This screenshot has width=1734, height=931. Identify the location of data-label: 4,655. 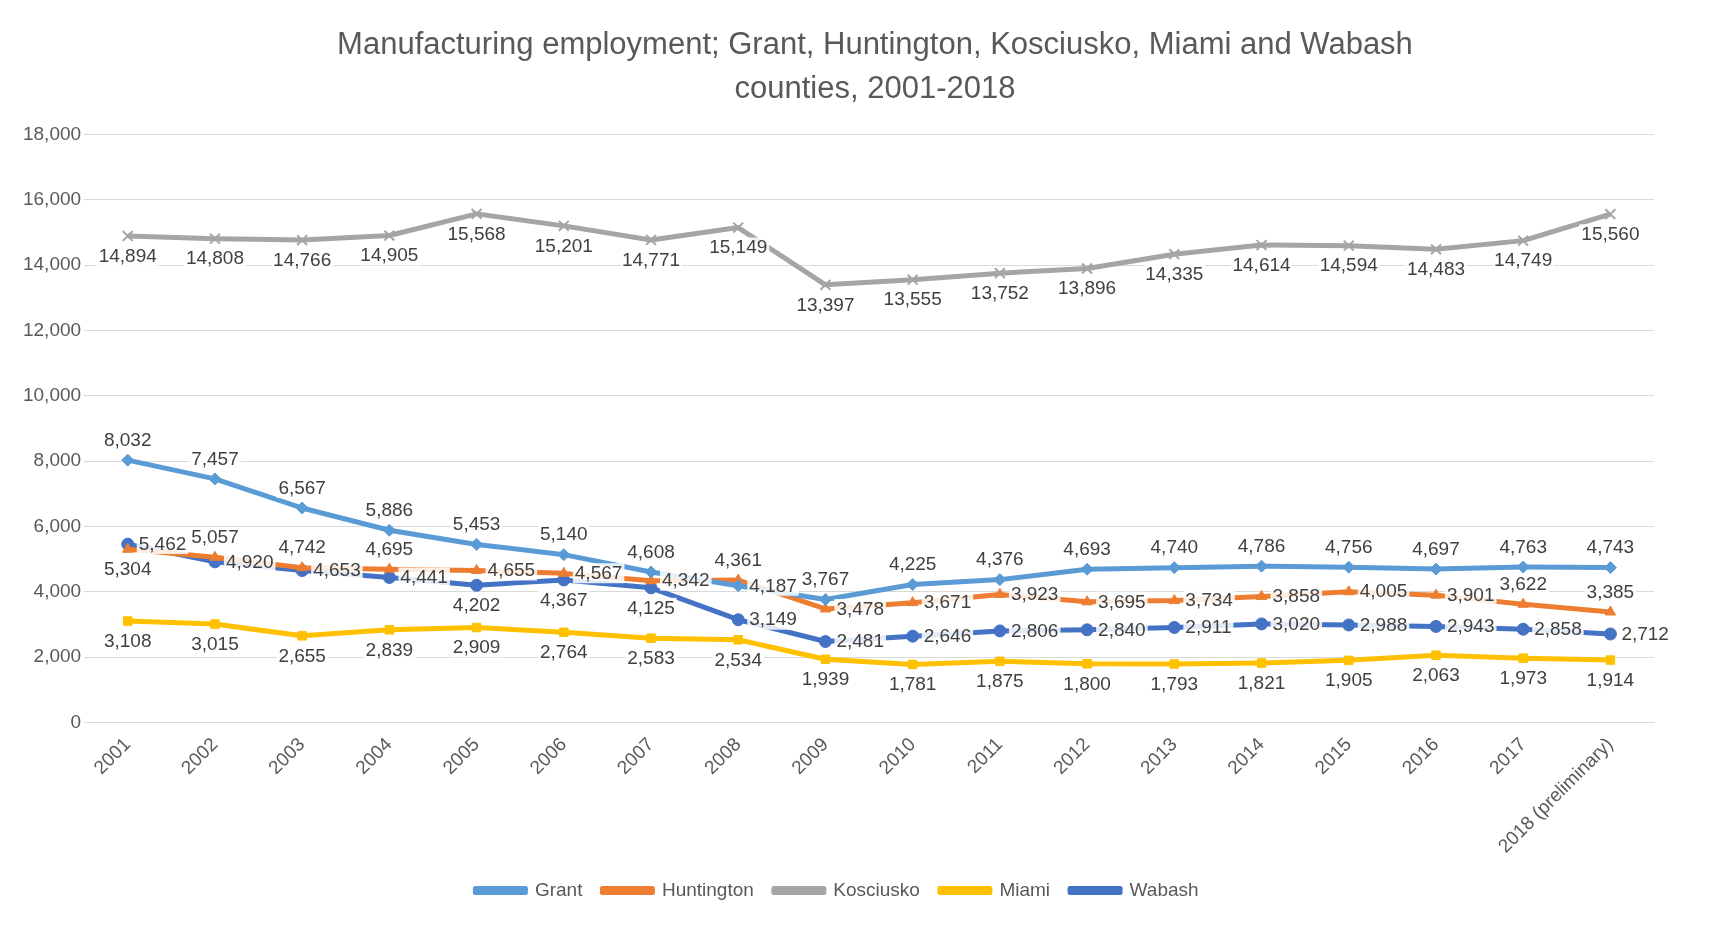
(511, 570).